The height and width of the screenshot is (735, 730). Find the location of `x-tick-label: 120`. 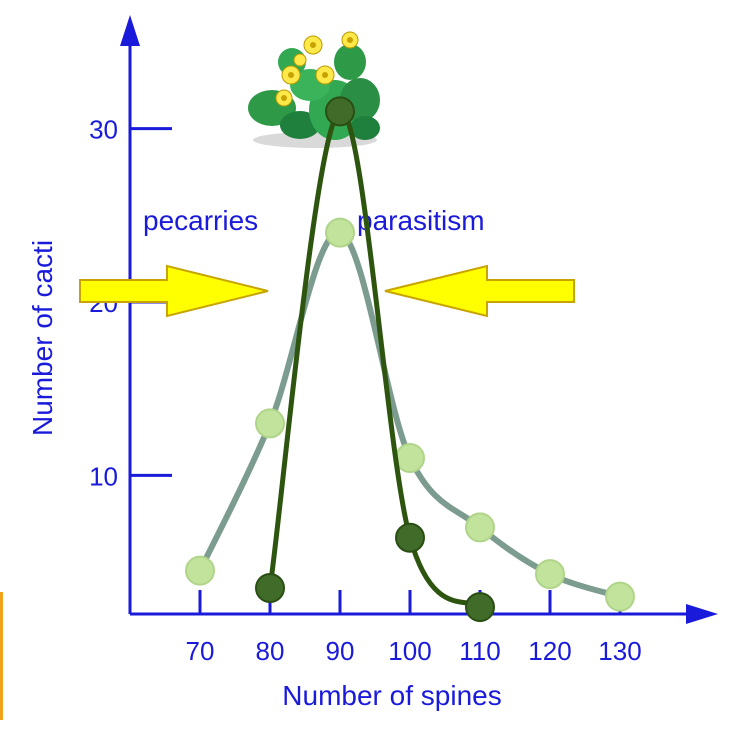

x-tick-label: 120 is located at coordinates (549, 651).